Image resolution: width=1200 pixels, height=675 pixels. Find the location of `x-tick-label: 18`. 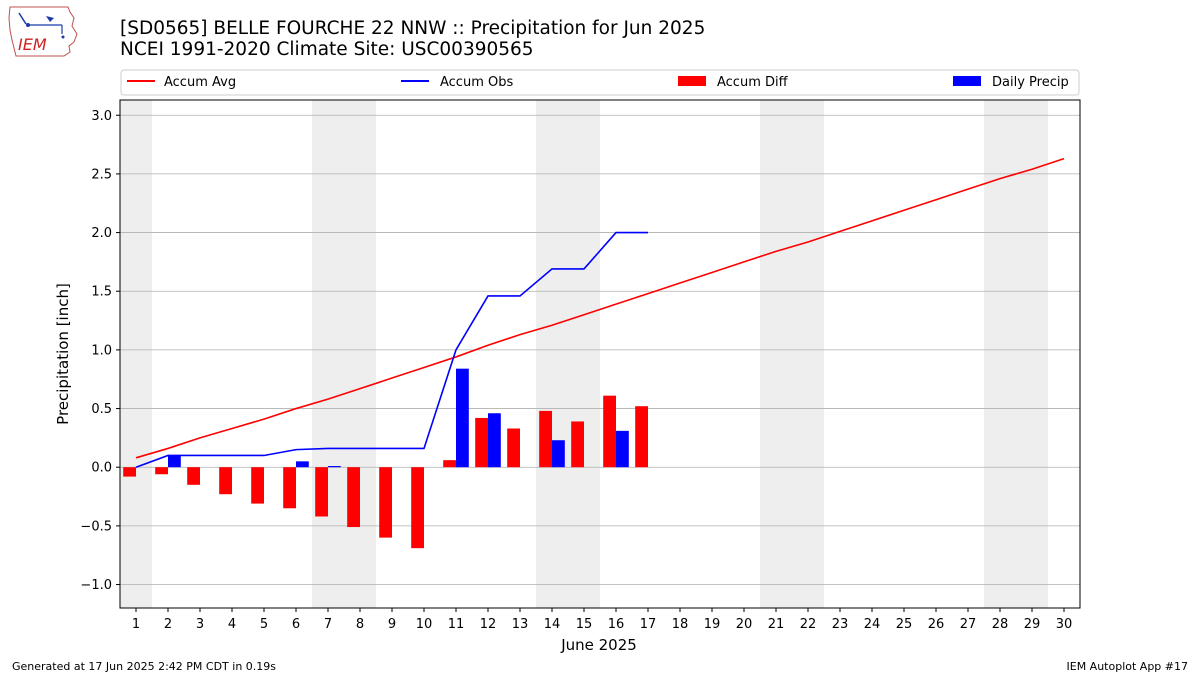

x-tick-label: 18 is located at coordinates (680, 624).